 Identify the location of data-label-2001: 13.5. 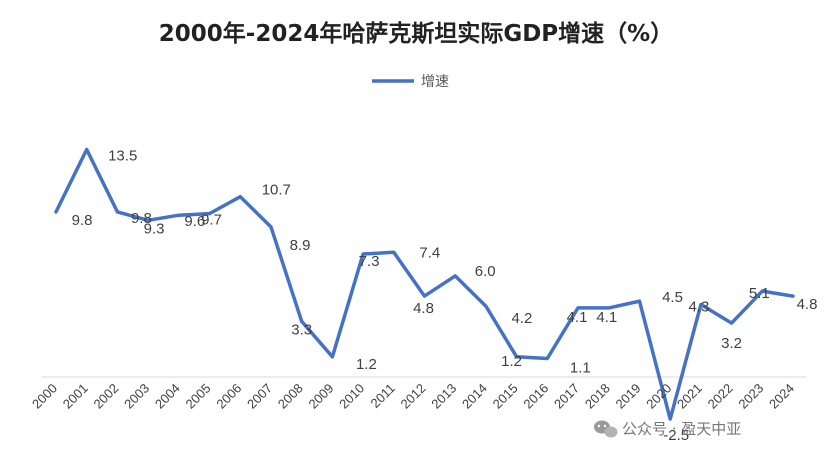
(122, 156).